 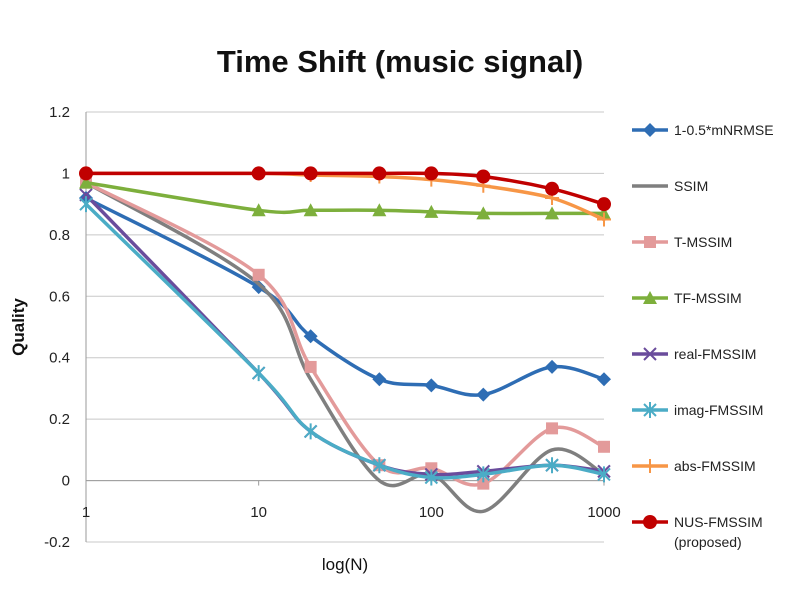 What do you see at coordinates (345, 564) in the screenshot?
I see `x-axis-label: log(N)` at bounding box center [345, 564].